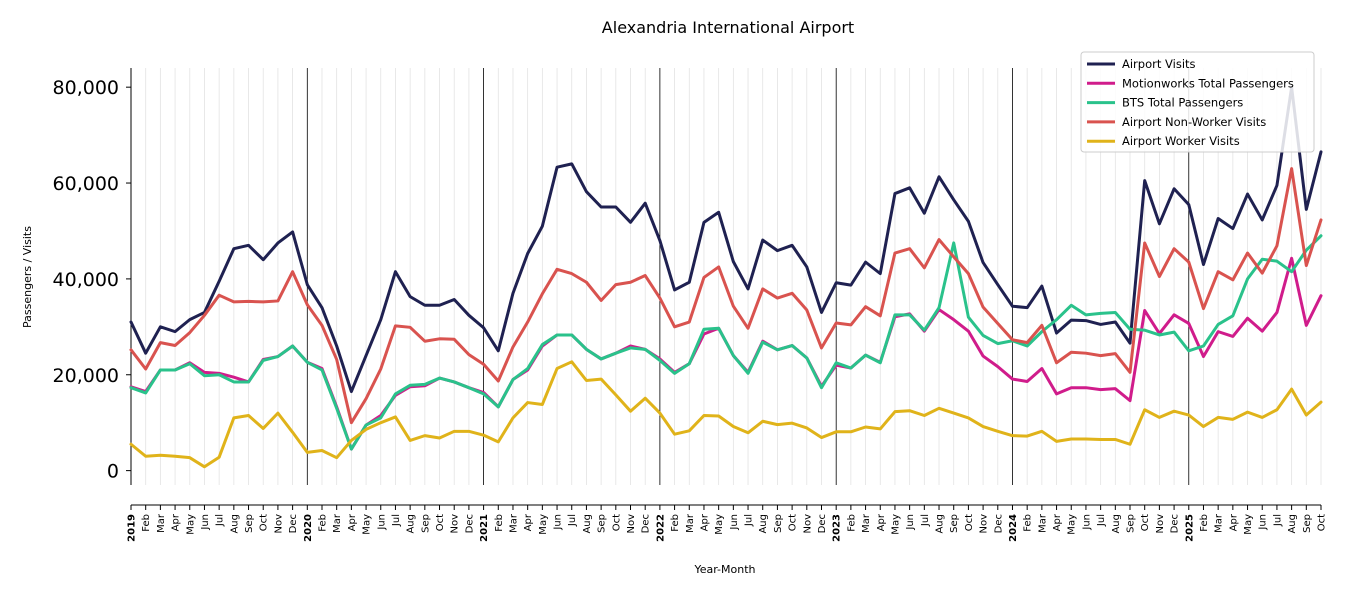 This screenshot has height=604, width=1350. Describe the element at coordinates (1208, 83) in the screenshot. I see `legend-label: Motionworks Total Passengers` at that location.